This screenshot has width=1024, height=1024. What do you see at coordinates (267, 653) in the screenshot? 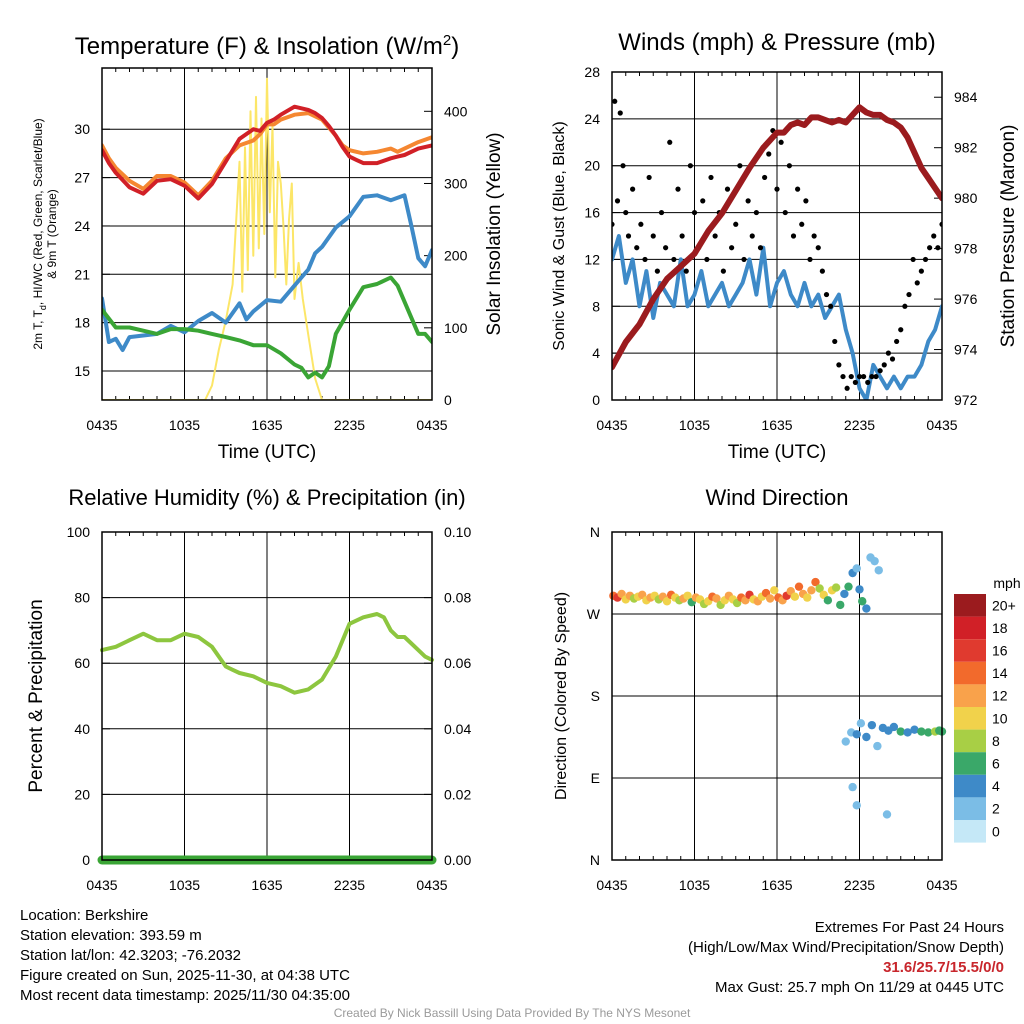
I see `series-line-relative-humidity` at bounding box center [267, 653].